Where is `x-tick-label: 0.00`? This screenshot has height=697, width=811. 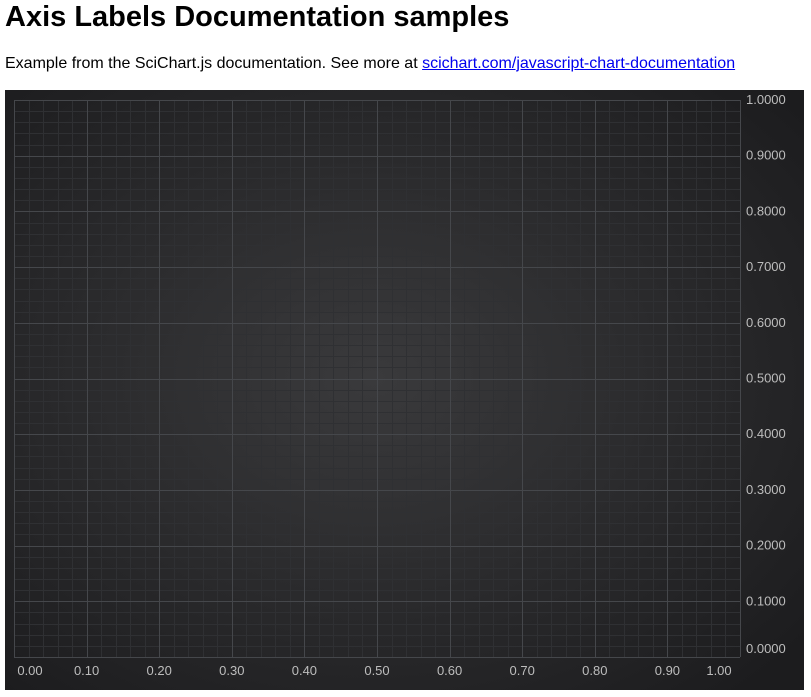 x-tick-label: 0.00 is located at coordinates (29, 670).